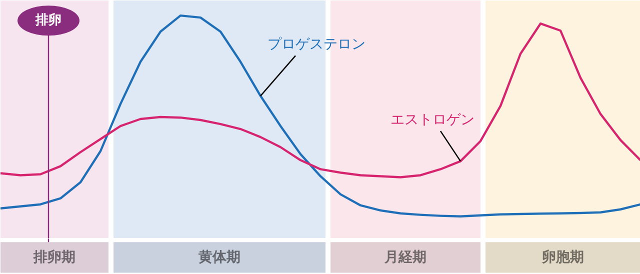 The width and height of the screenshot is (640, 274). Describe the element at coordinates (317, 44) in the screenshot. I see `series-label: プロゲステロン` at that location.